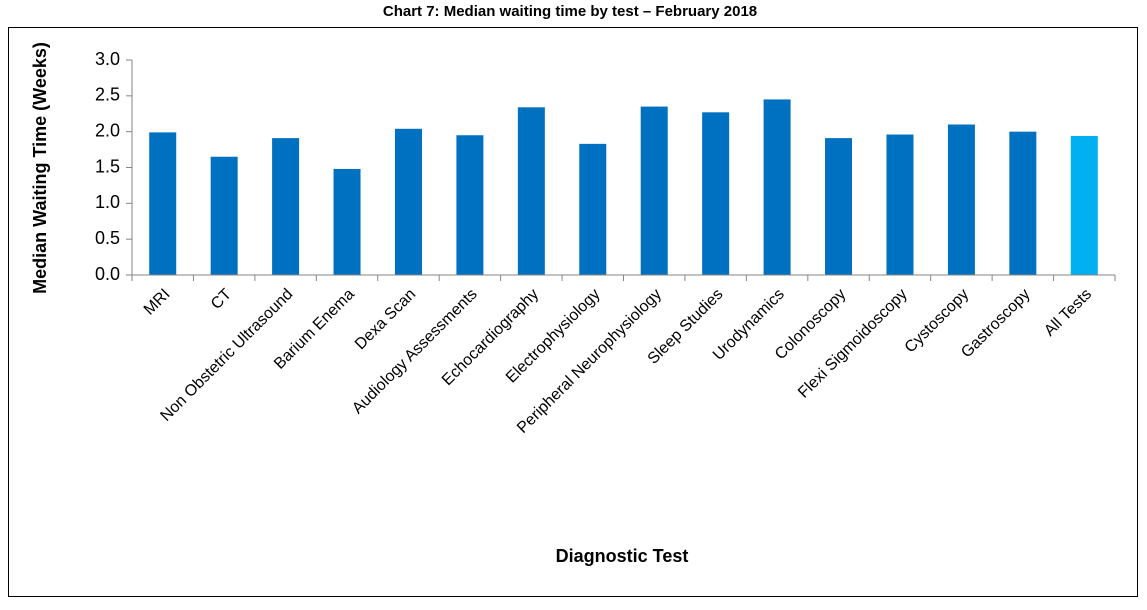 This screenshot has height=610, width=1147. Describe the element at coordinates (107, 166) in the screenshot. I see `y-tick-label: 1.5` at that location.